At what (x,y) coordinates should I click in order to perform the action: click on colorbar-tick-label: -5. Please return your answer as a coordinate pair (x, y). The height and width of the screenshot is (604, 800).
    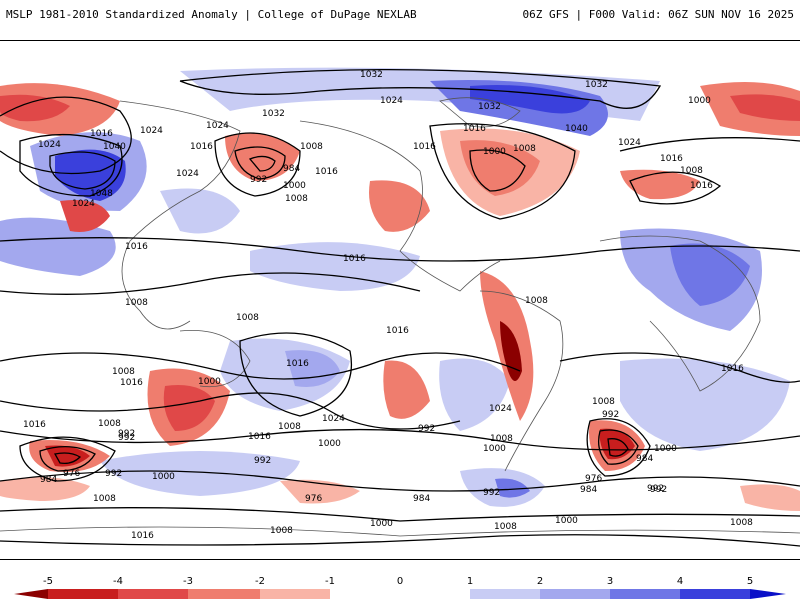
    Looking at the image, I should click on (48, 581).